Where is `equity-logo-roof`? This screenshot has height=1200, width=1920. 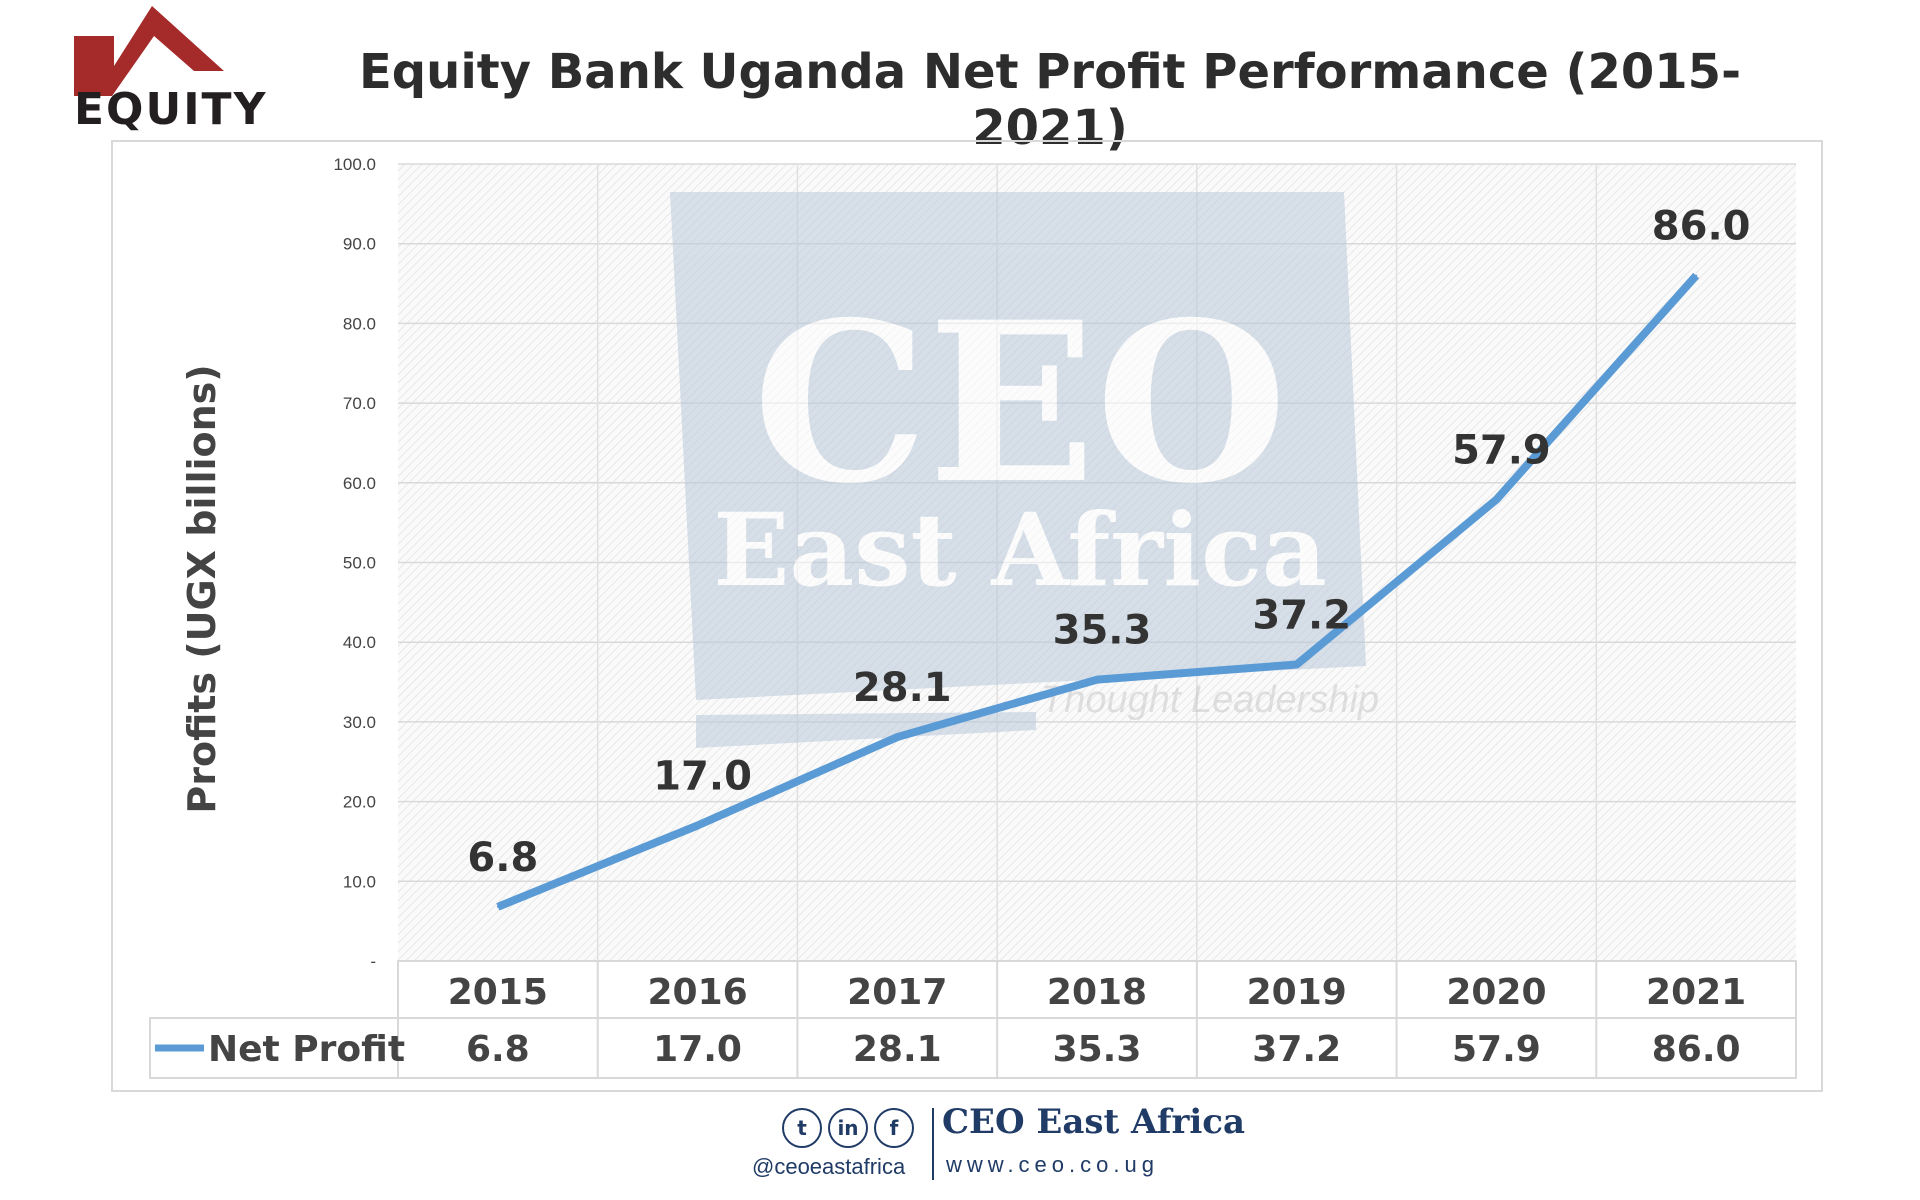
equity-logo-roof is located at coordinates (149, 51).